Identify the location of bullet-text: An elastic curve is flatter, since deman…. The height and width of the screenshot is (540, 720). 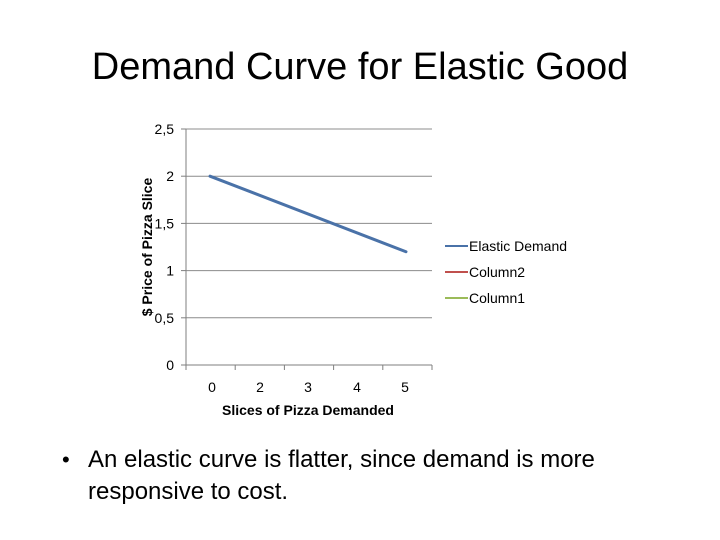
(341, 475).